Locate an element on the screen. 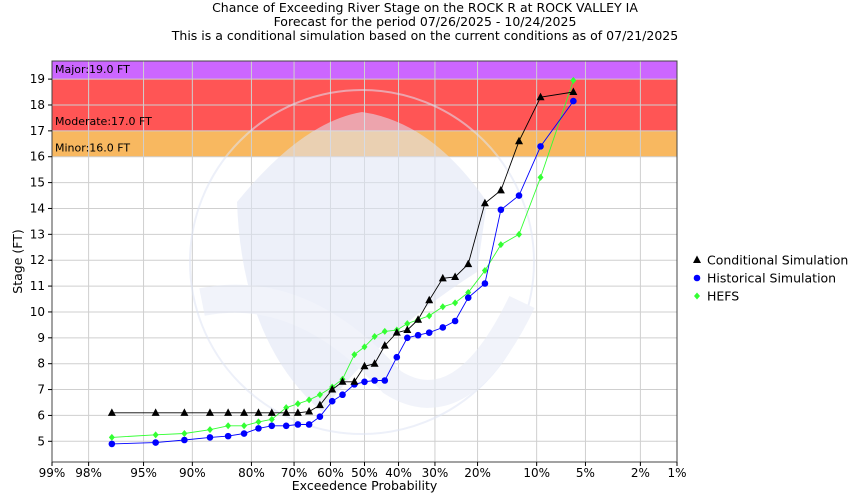 The image size is (850, 500). y-tick-label: 6 is located at coordinates (41, 415).